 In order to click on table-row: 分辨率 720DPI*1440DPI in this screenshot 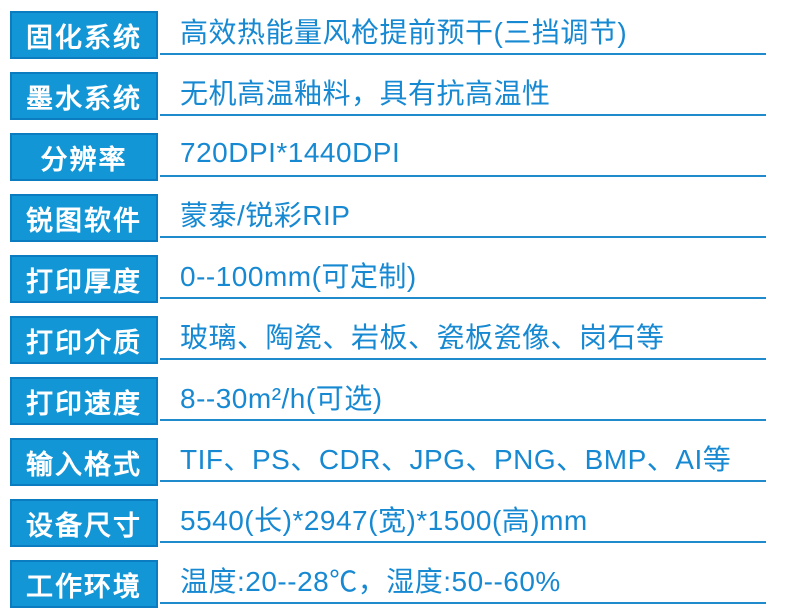, I will do `click(400, 152)`.